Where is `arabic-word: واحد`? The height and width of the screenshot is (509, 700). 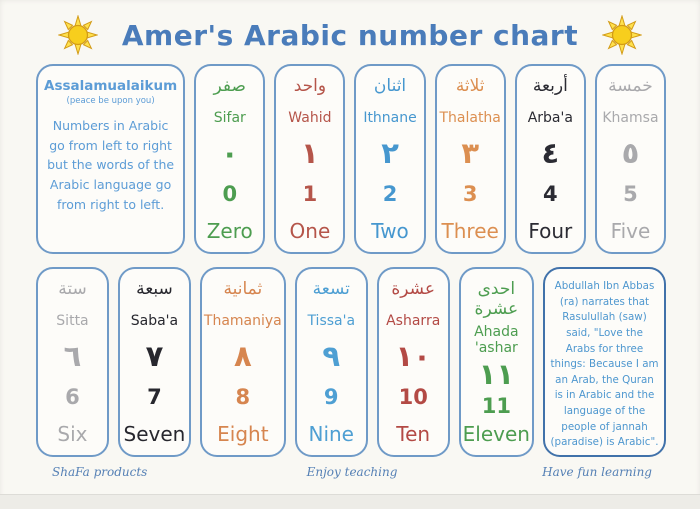
arabic-word: واحد is located at coordinates (310, 86).